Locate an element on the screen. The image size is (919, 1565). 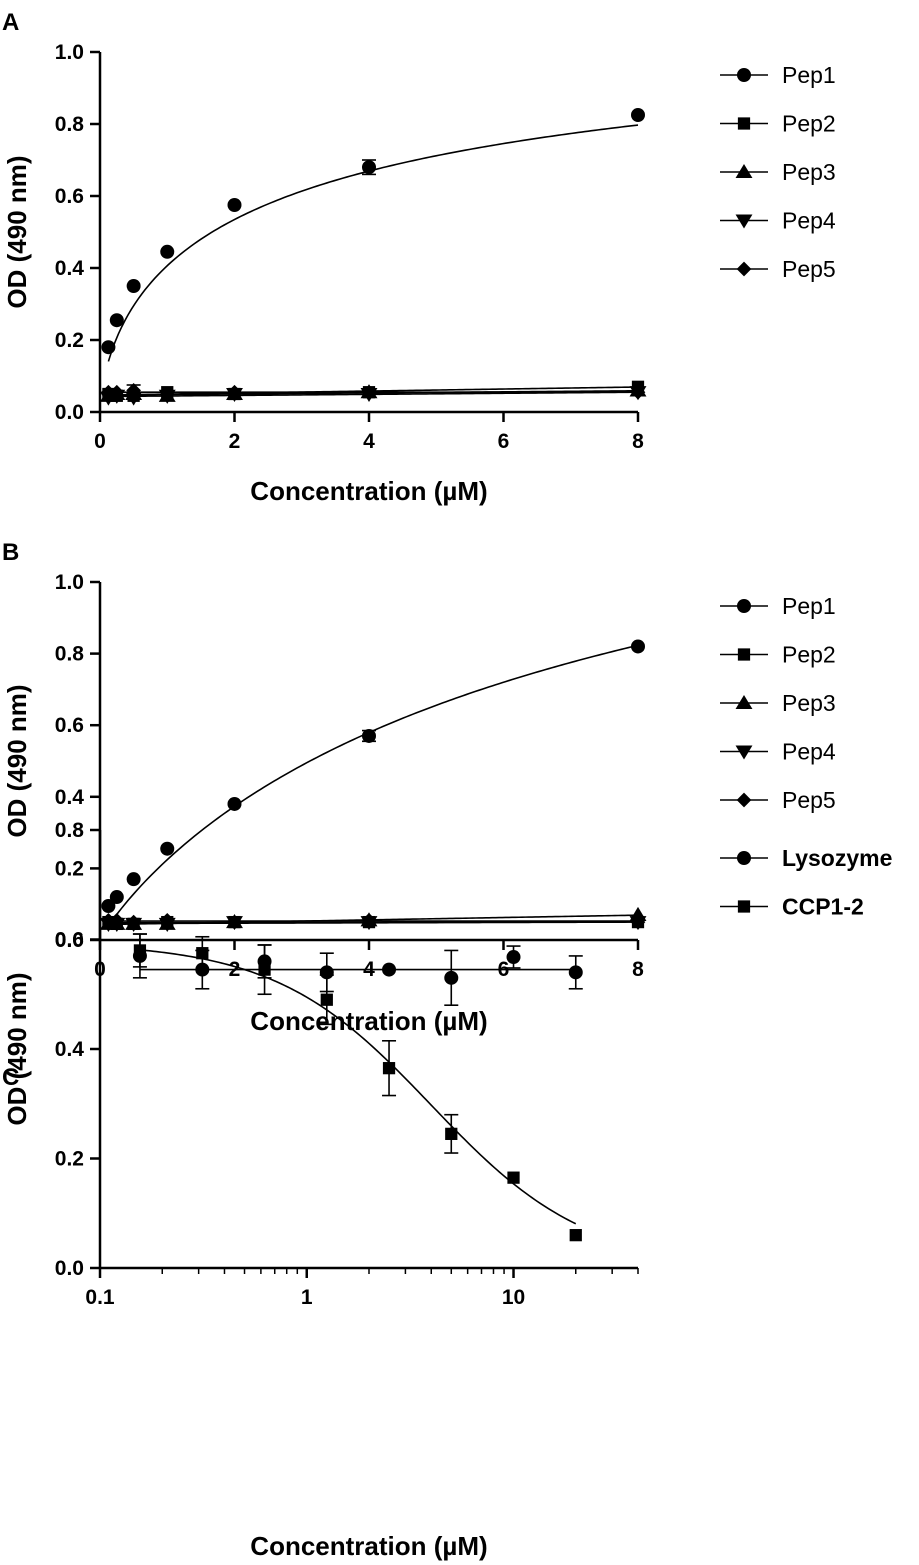
legend-item-lysozyme: Lysozyme is located at coordinates (806, 858).